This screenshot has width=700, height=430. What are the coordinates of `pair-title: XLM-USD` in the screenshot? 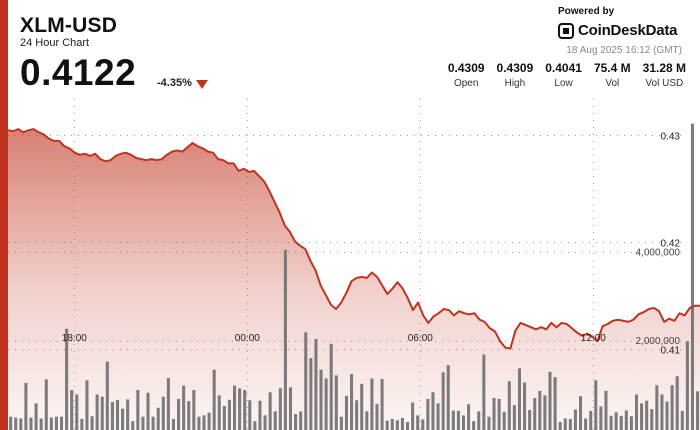 It's located at (69, 25).